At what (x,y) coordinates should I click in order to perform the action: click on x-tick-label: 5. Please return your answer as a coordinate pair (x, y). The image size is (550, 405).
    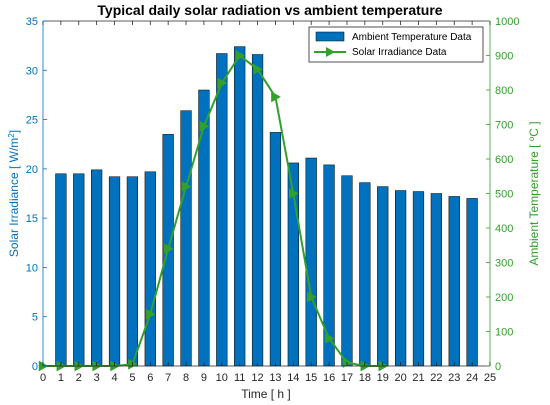
    Looking at the image, I should click on (132, 378).